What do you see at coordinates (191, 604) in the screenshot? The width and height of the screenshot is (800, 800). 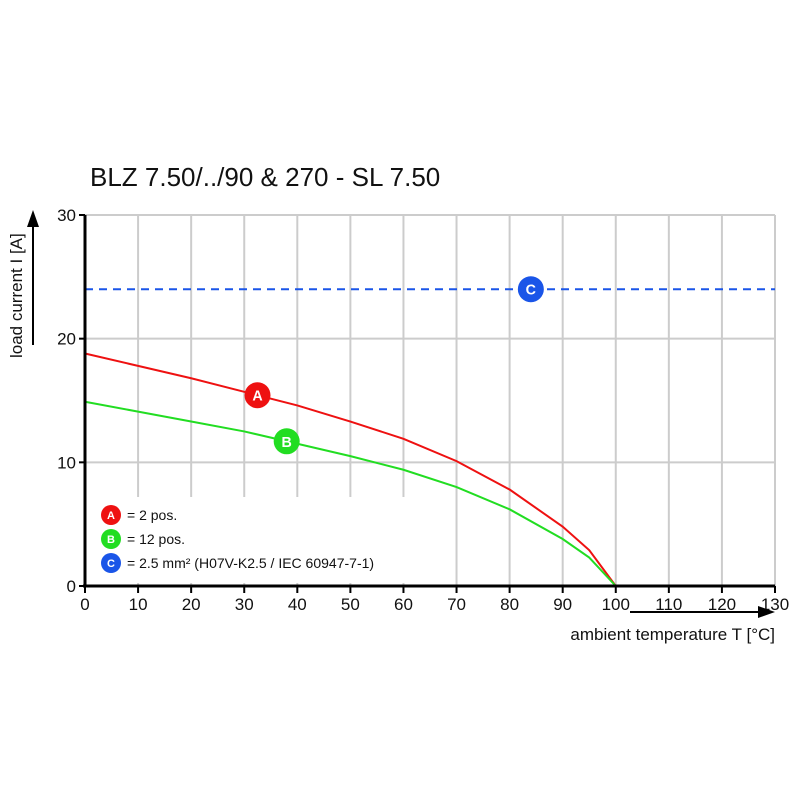 I see `x-tick-label: 20` at bounding box center [191, 604].